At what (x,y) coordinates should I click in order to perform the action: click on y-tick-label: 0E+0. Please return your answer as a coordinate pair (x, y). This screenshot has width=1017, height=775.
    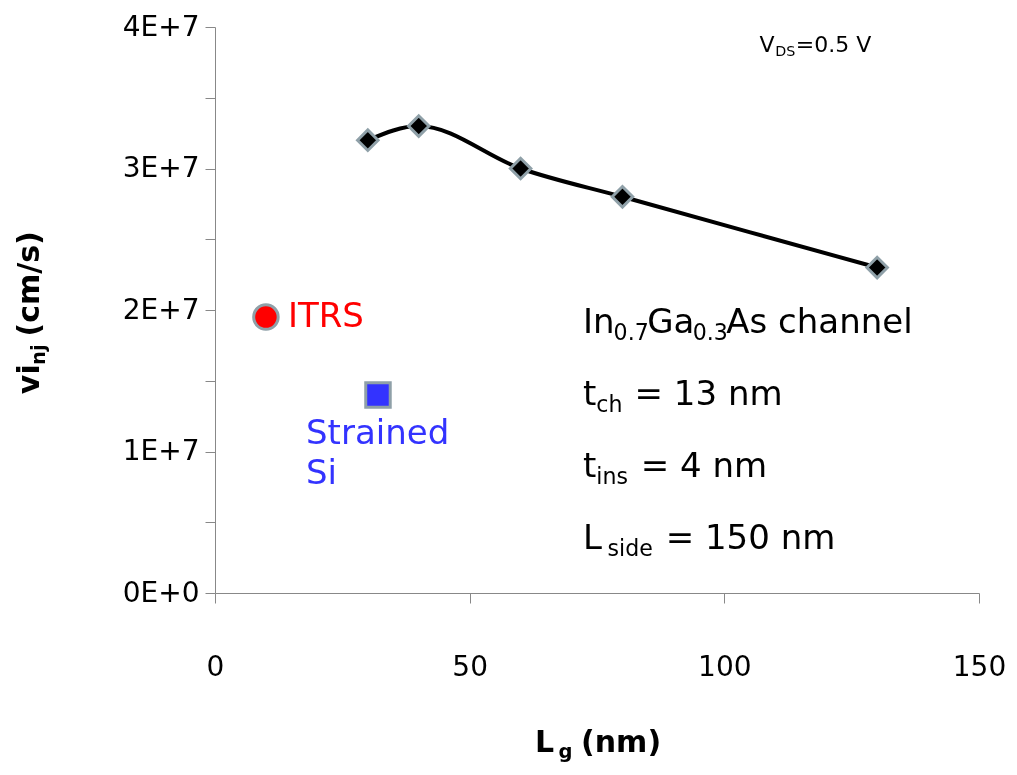
    Looking at the image, I should click on (161, 592).